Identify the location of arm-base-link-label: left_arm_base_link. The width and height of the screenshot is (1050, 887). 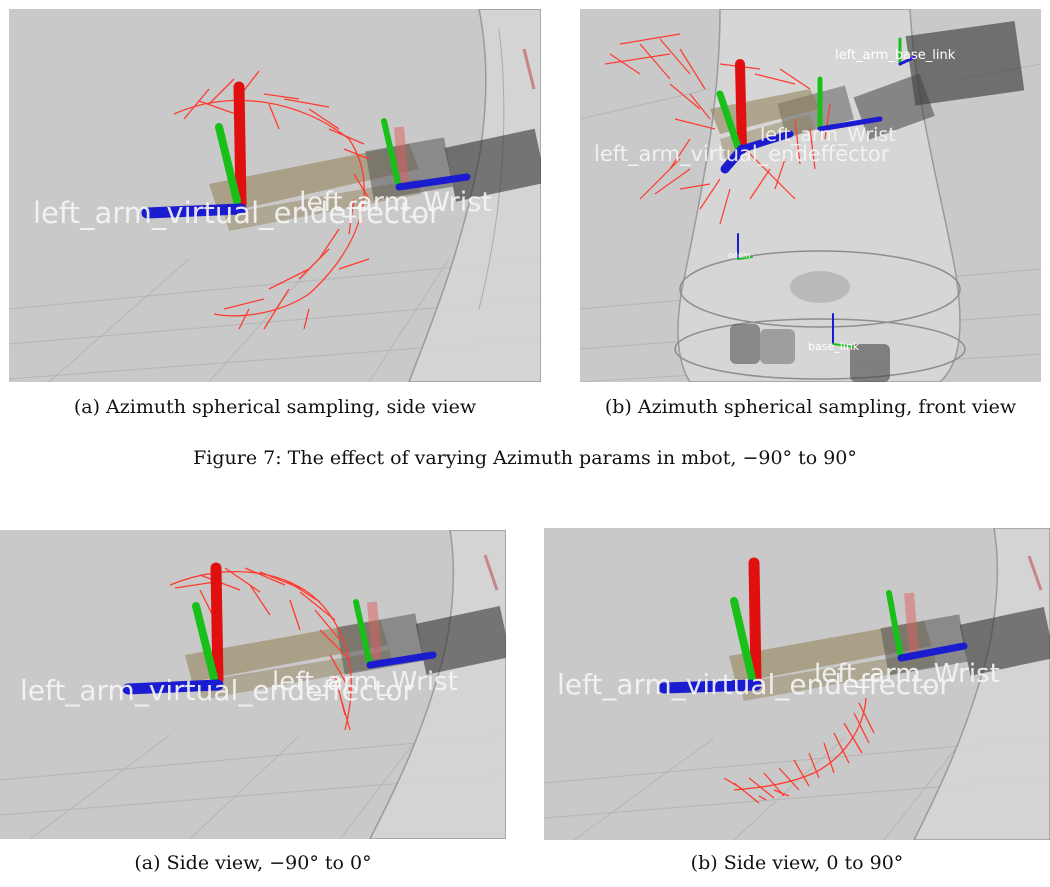
(895, 55).